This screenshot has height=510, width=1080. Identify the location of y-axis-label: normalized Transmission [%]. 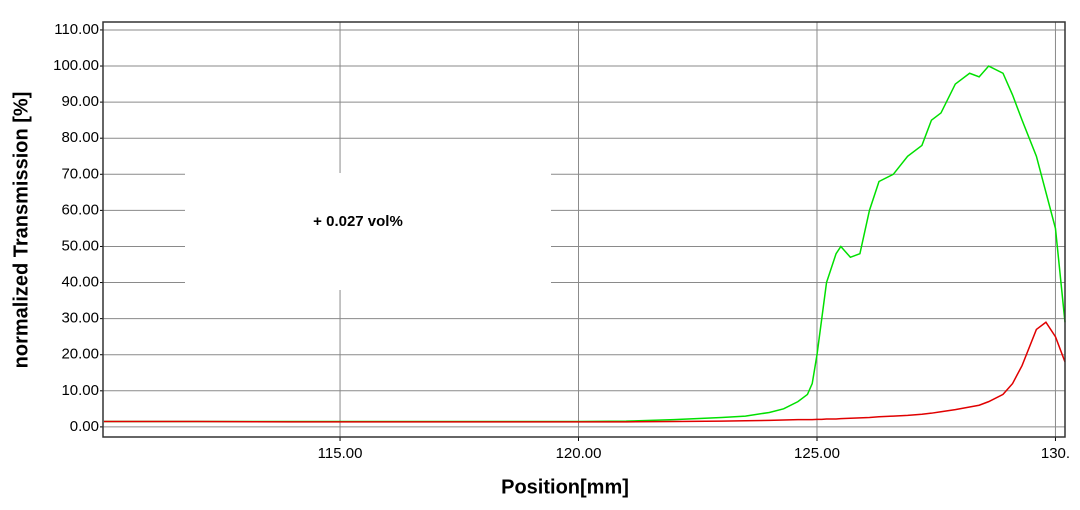
(21, 230).